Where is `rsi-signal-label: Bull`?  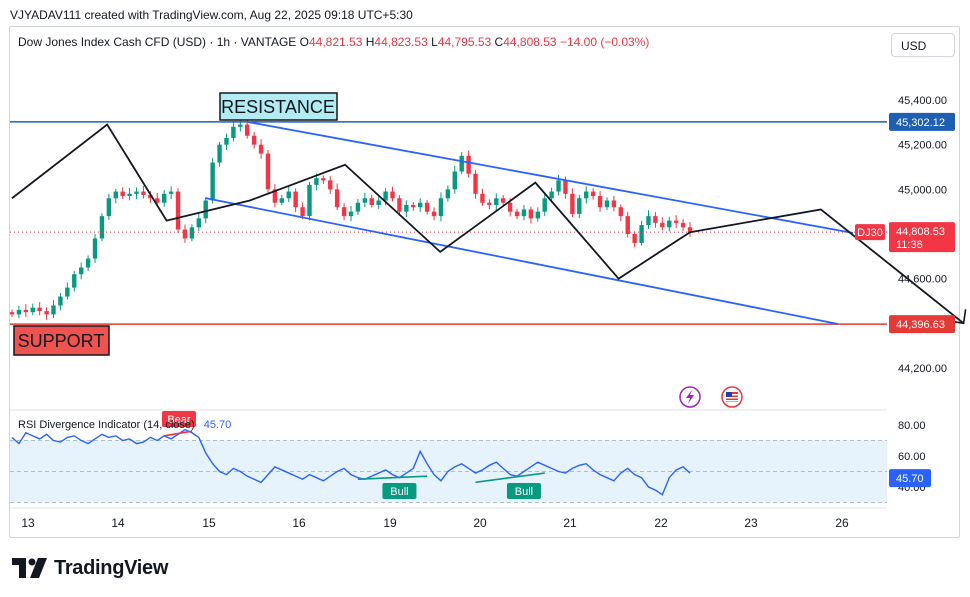
rsi-signal-label: Bull is located at coordinates (524, 492).